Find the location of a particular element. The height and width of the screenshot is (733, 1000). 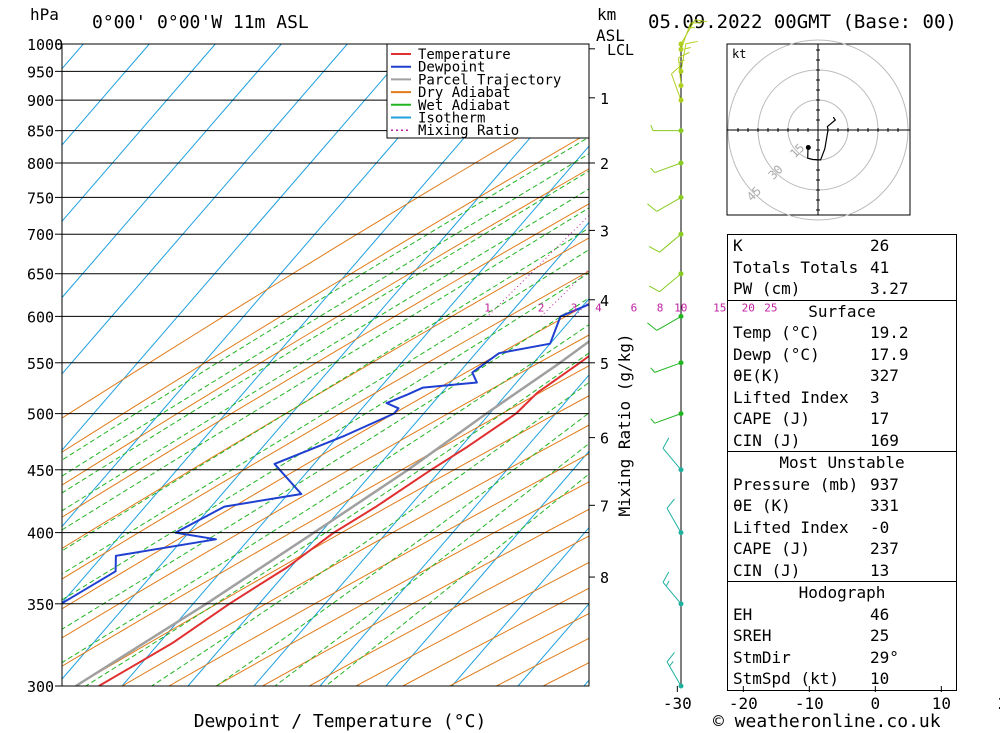

most-unstable-title: Most Unstable is located at coordinates (842, 462).